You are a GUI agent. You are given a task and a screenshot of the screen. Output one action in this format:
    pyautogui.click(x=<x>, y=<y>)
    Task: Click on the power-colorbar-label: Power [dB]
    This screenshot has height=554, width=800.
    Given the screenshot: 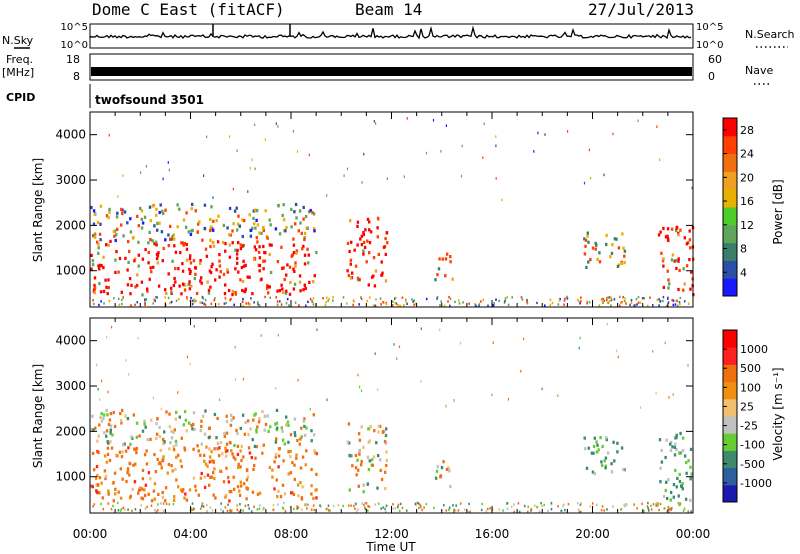 What is the action you would take?
    pyautogui.click(x=778, y=211)
    